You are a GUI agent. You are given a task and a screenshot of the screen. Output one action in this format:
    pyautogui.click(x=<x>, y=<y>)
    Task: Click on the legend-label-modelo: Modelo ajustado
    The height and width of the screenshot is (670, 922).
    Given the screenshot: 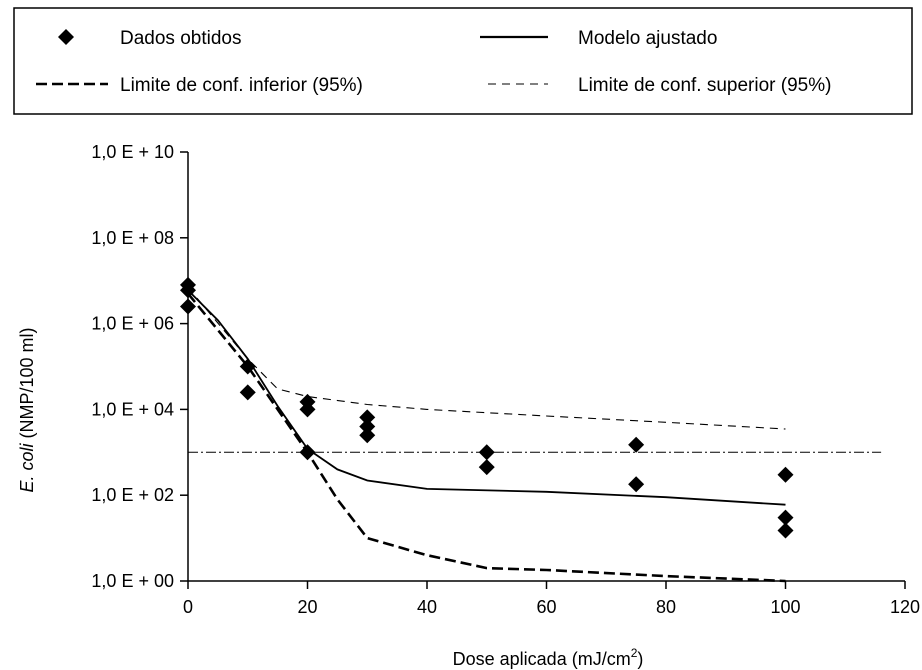 What is the action you would take?
    pyautogui.click(x=647, y=38)
    